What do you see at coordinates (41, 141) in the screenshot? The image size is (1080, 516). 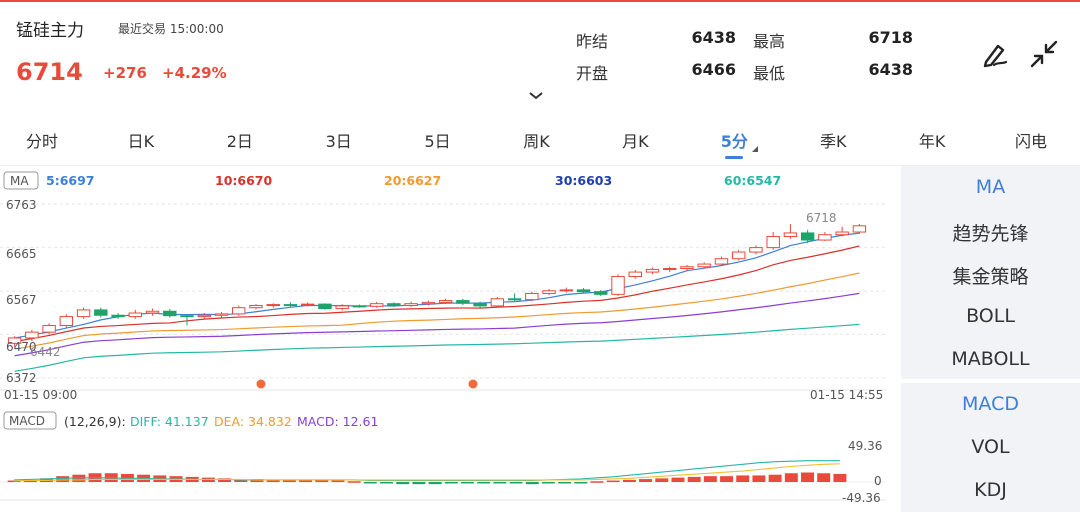 I see `tab-period: 分时` at bounding box center [41, 141].